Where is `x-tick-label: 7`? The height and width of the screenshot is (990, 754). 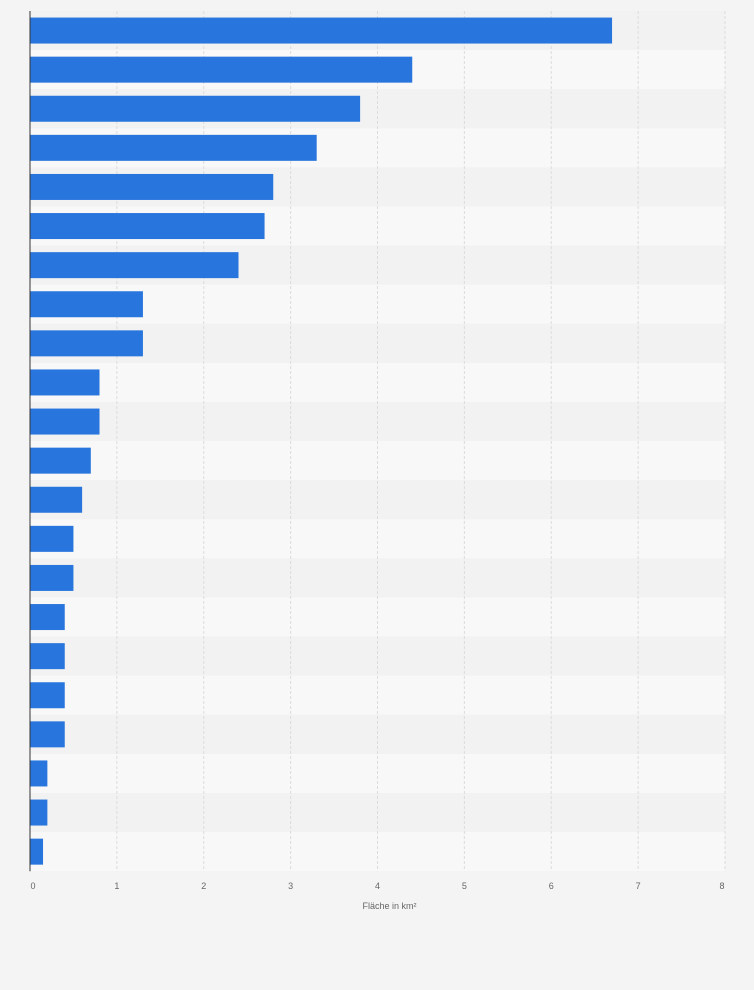 x-tick-label: 7 is located at coordinates (638, 886).